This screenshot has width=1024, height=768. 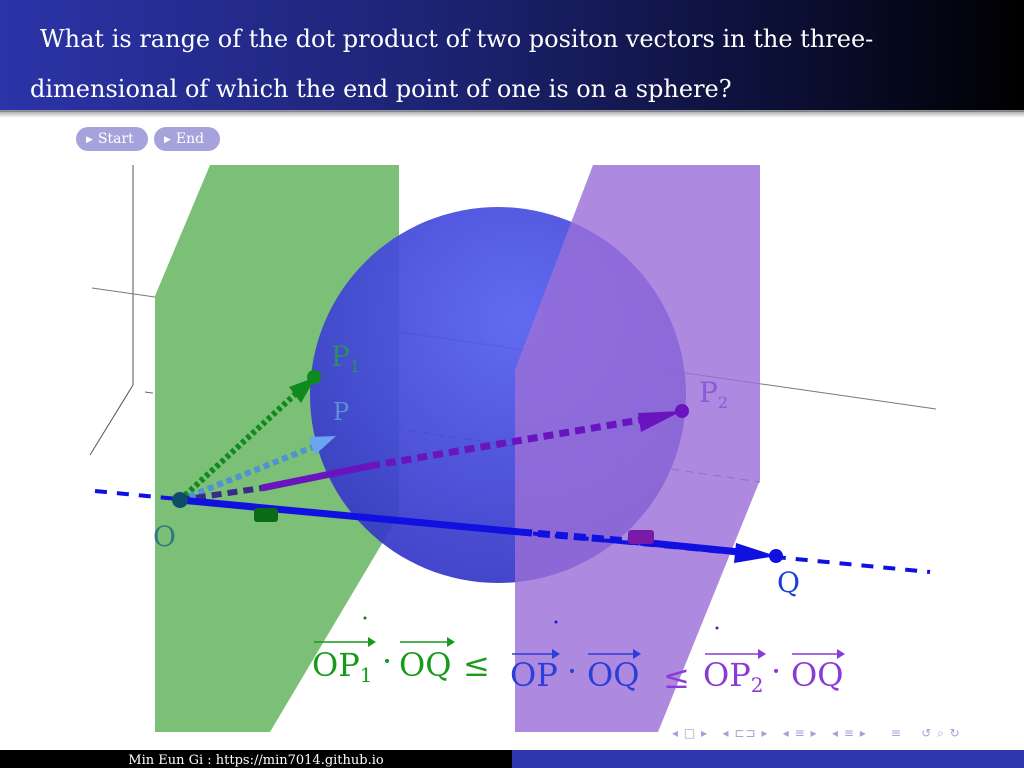 What do you see at coordinates (336, 665) in the screenshot?
I see `term-op1-main: OP` at bounding box center [336, 665].